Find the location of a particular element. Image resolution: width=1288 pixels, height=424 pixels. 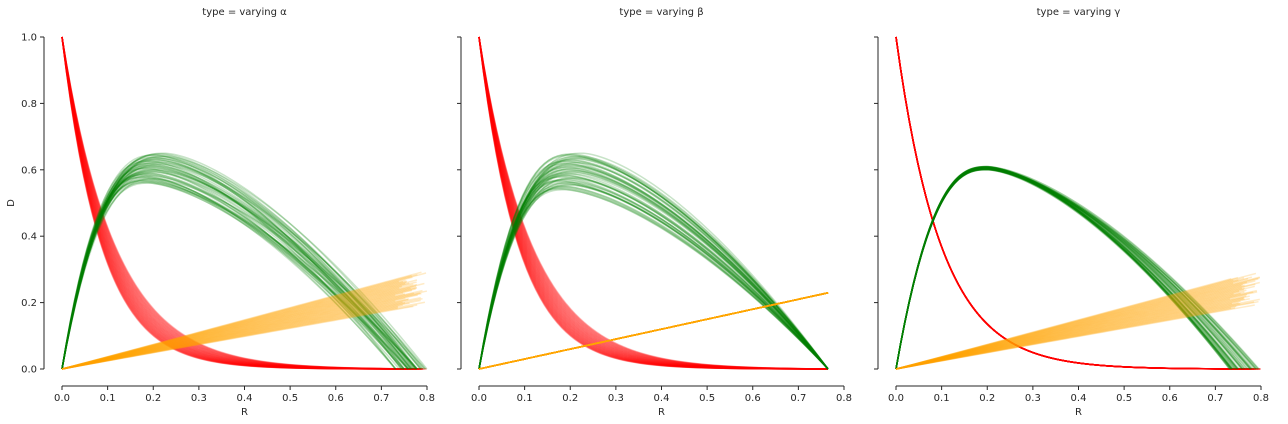

y-tick-label: 0.4 is located at coordinates (29, 237).